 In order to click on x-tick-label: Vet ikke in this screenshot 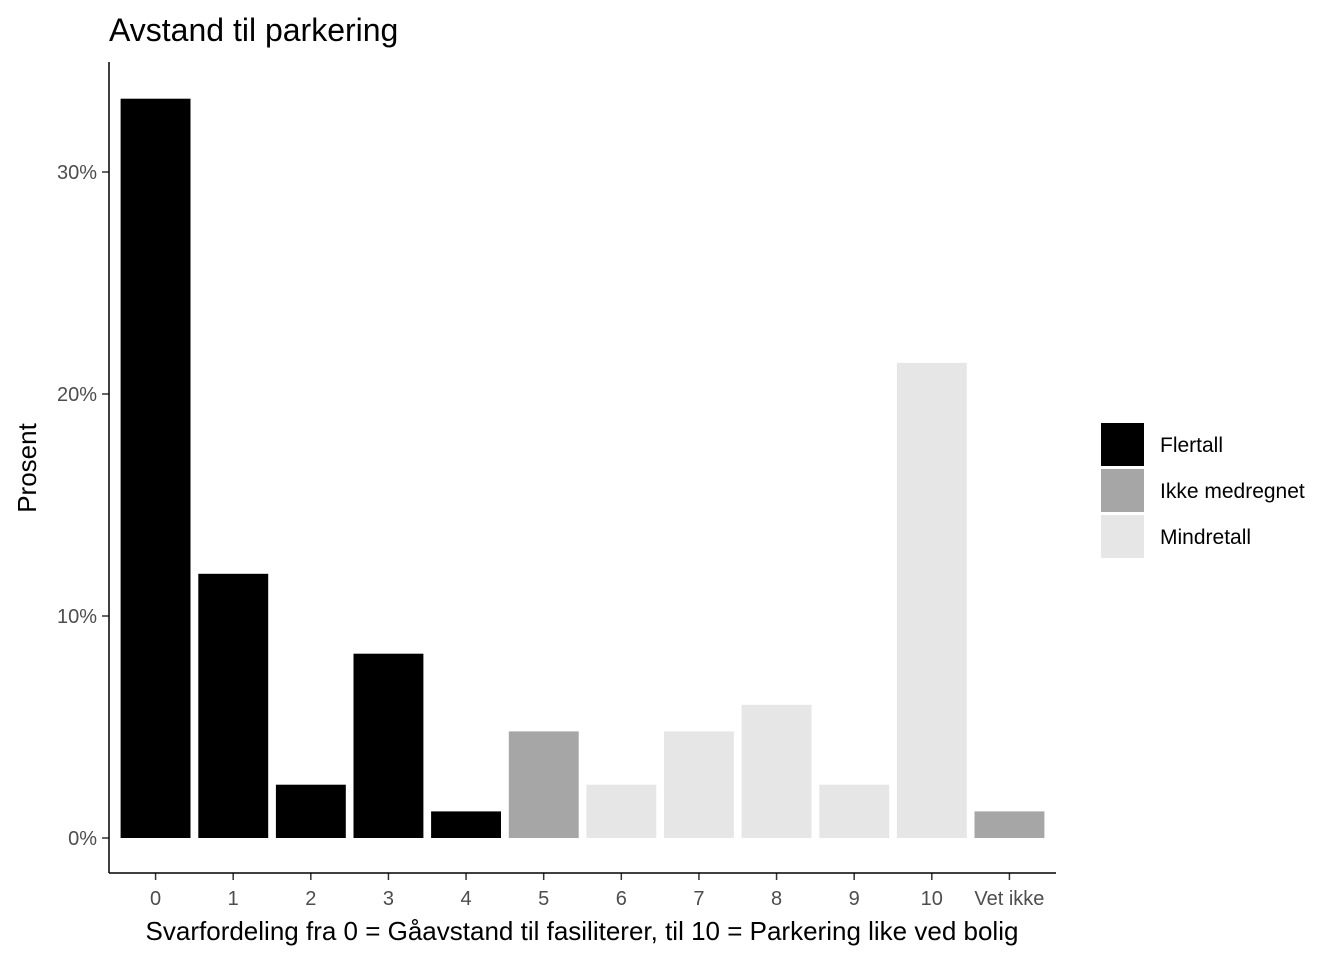, I will do `click(1009, 899)`.